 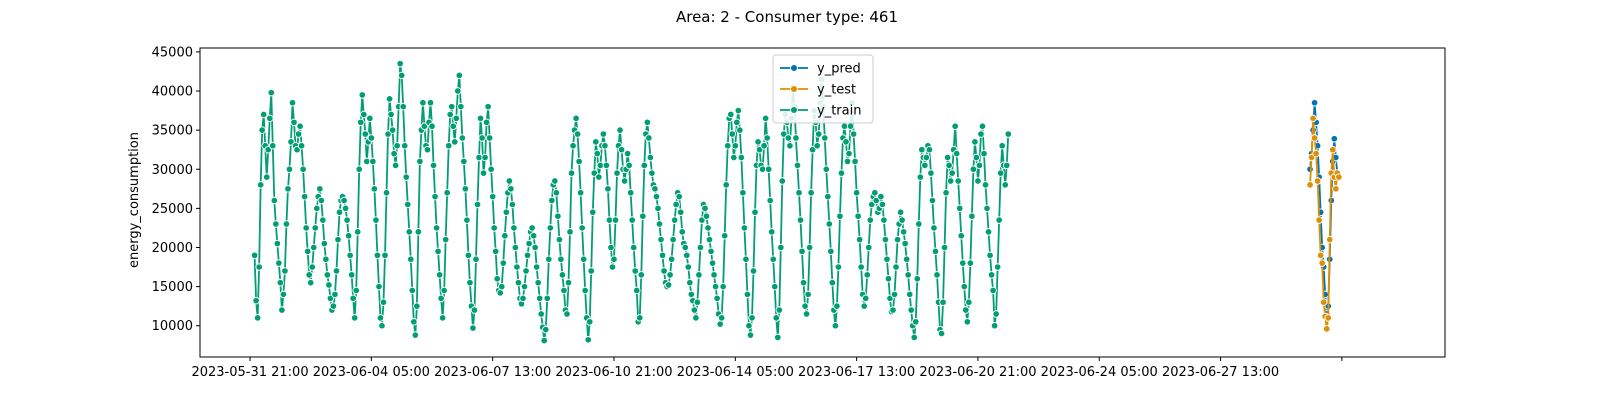 I want to click on x-tick-label: 2023-06-14 05:00, so click(x=735, y=372).